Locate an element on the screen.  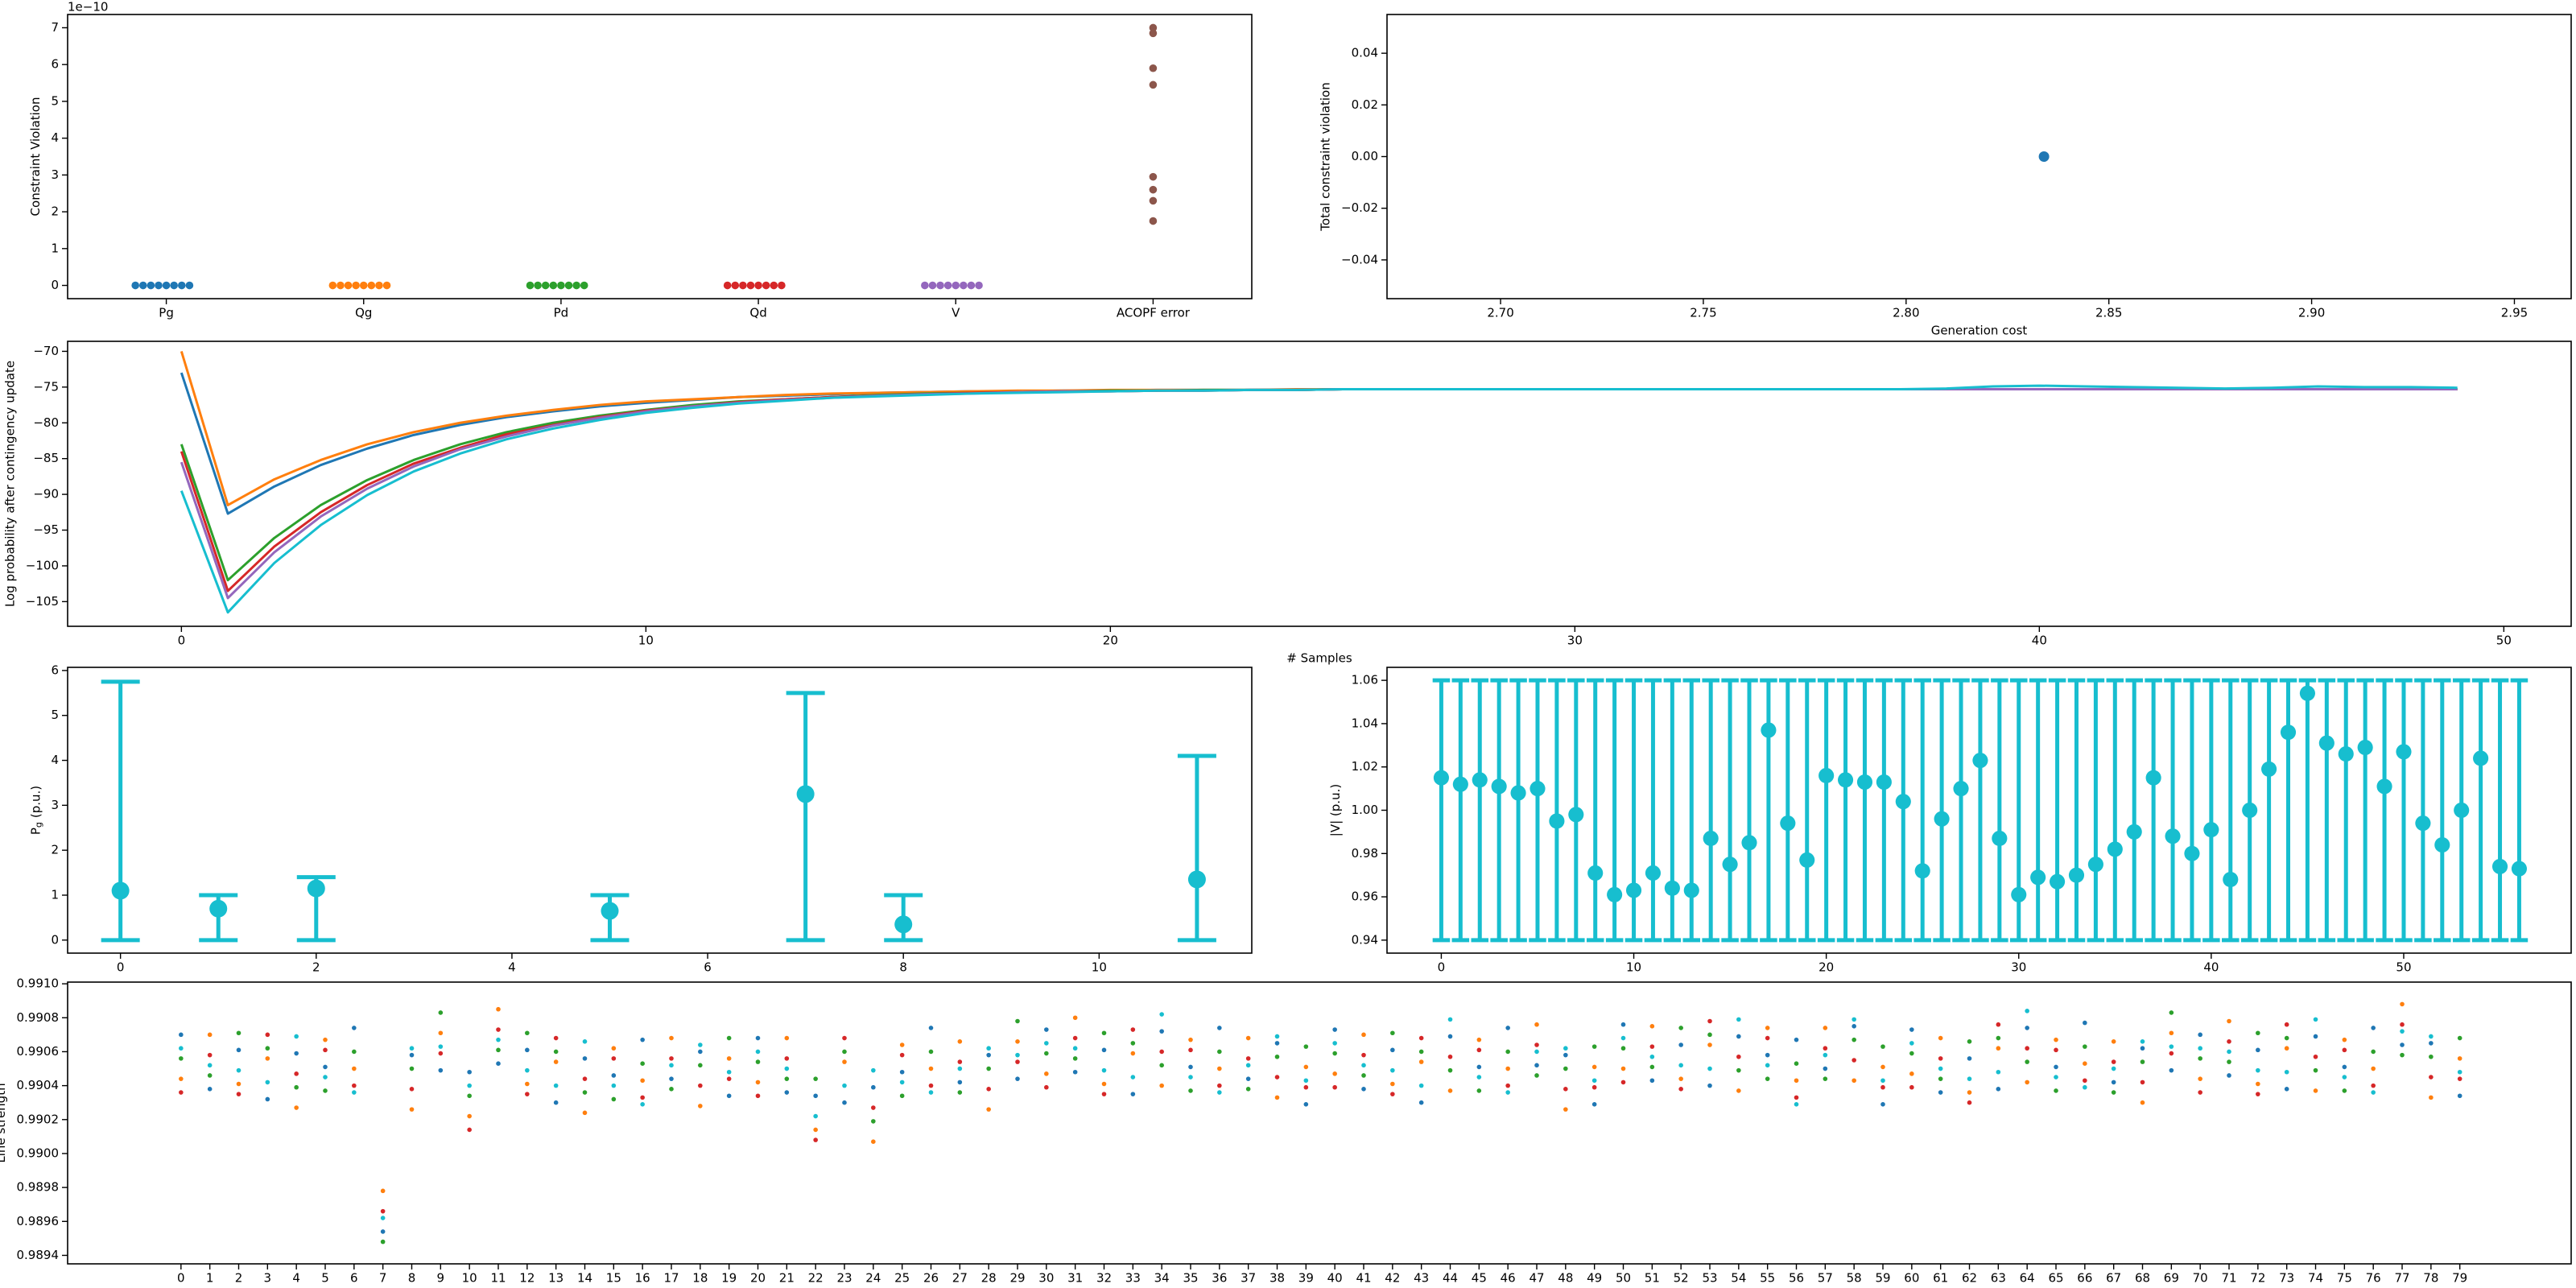
plot-frame is located at coordinates (1979, 156).